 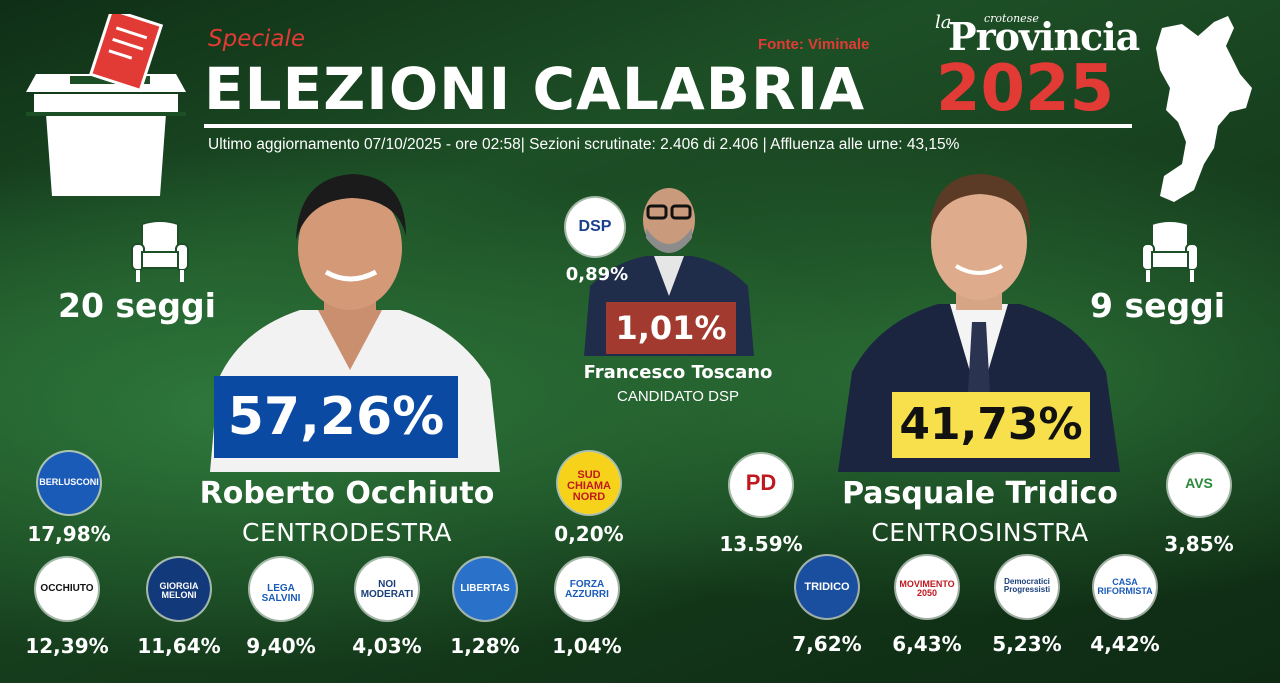 I want to click on party-logo-label: FORZA AZZURRI, so click(x=587, y=589).